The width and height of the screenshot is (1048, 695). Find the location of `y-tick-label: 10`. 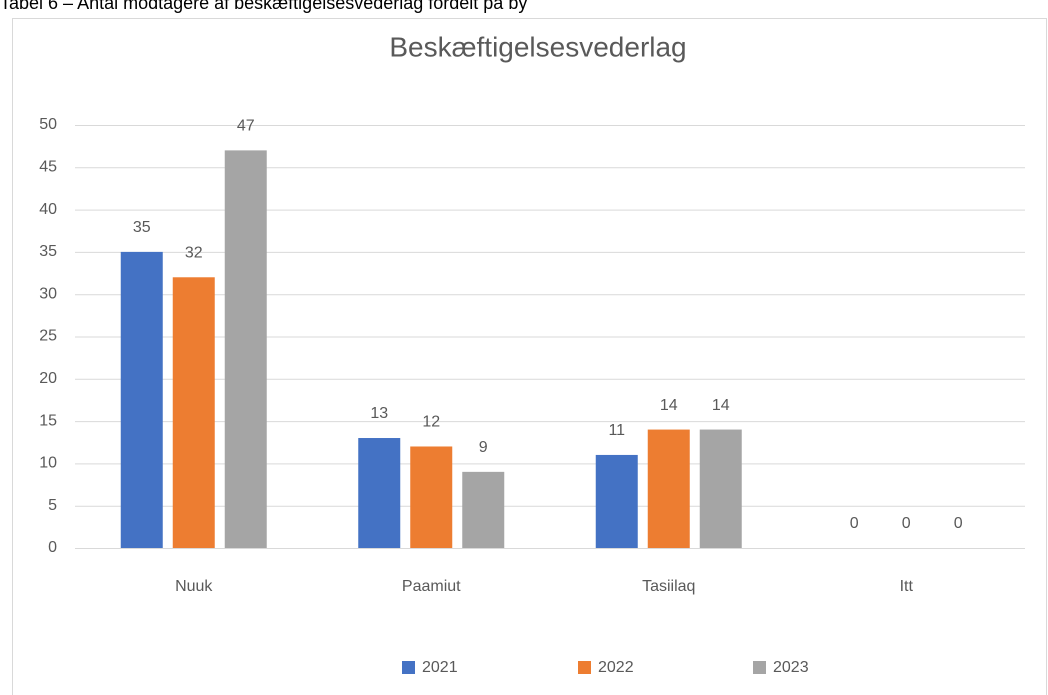

y-tick-label: 10 is located at coordinates (48, 463).